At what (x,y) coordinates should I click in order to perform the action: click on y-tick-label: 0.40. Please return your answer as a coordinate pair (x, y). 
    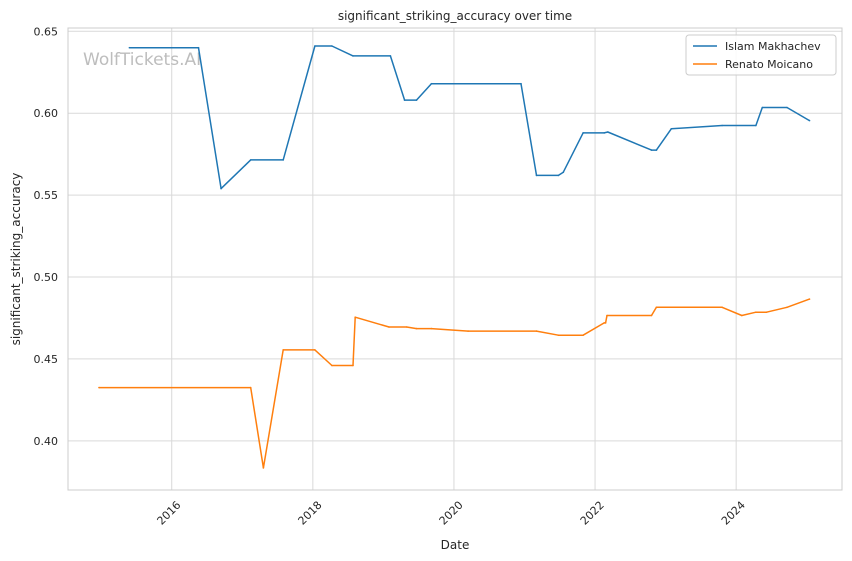
    Looking at the image, I should click on (46, 441).